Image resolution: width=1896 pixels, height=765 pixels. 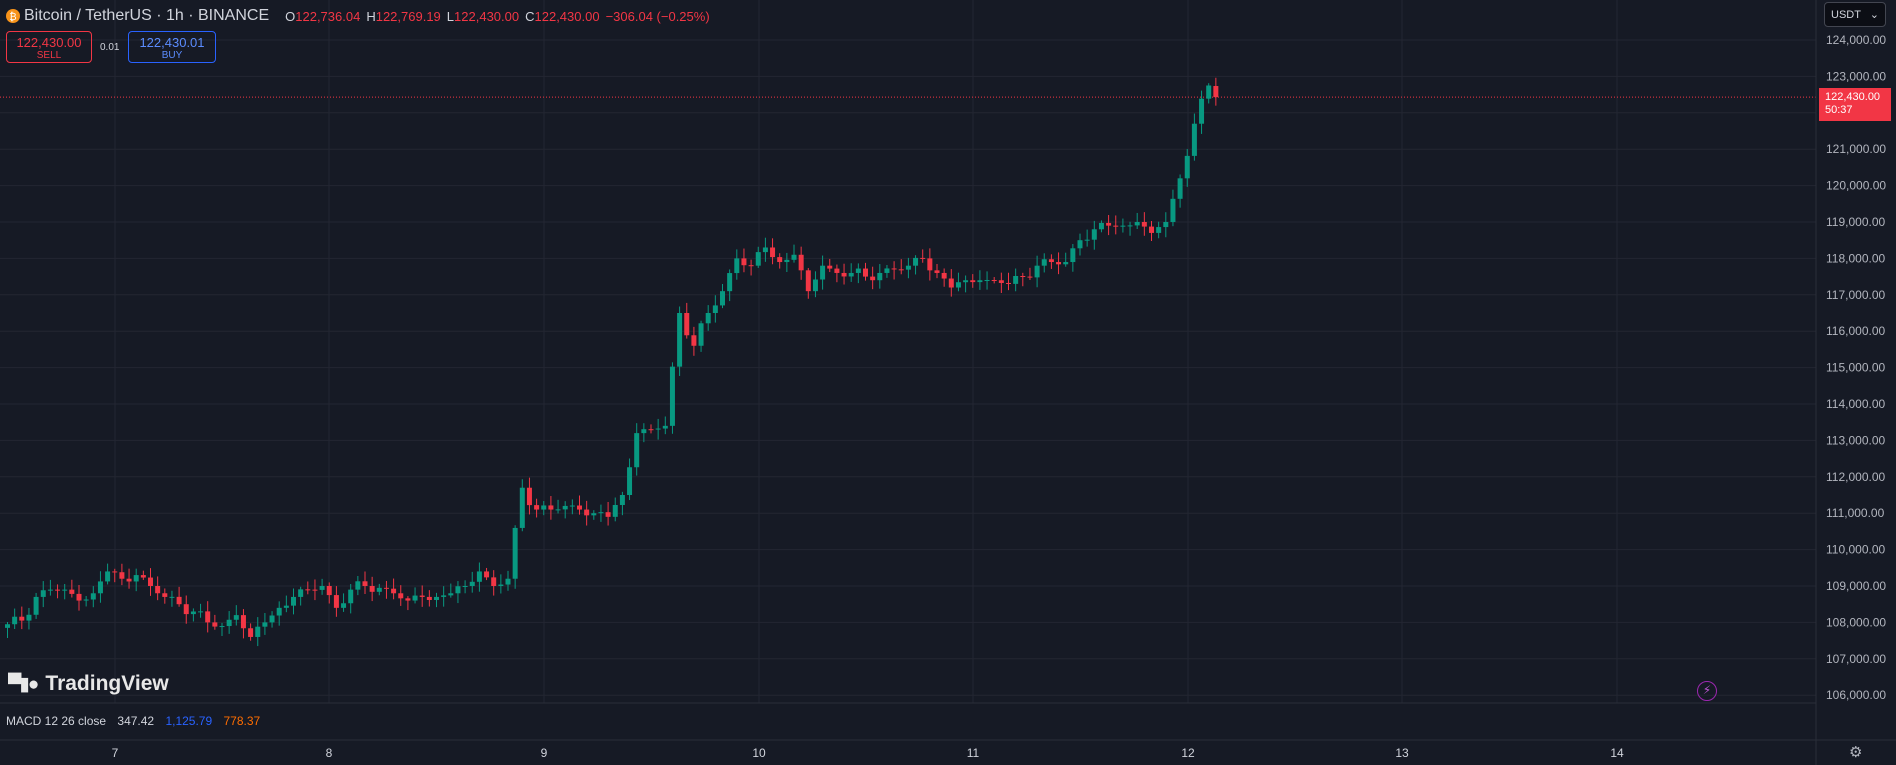 I want to click on last-price-tag: 122,430.00 50:37, so click(x=1855, y=104).